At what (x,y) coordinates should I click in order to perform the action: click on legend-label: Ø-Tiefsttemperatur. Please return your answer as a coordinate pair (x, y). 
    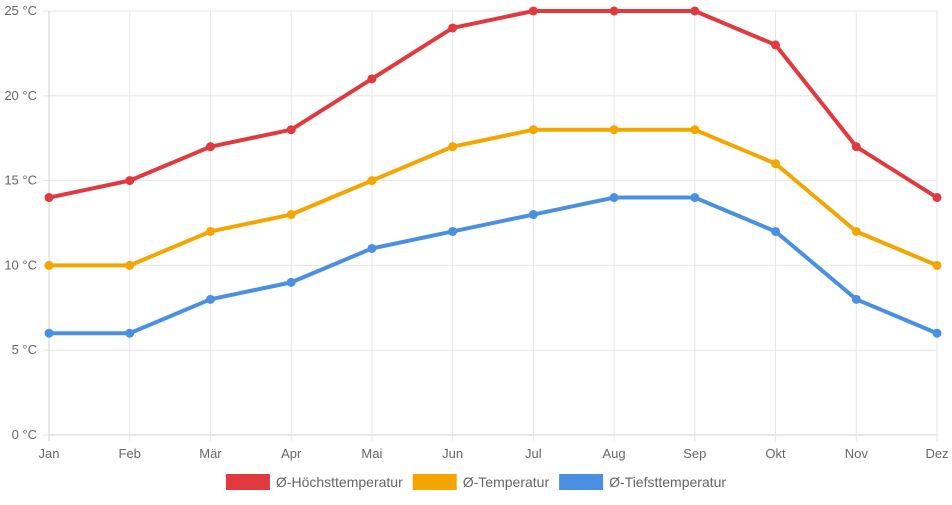
    Looking at the image, I should click on (667, 482).